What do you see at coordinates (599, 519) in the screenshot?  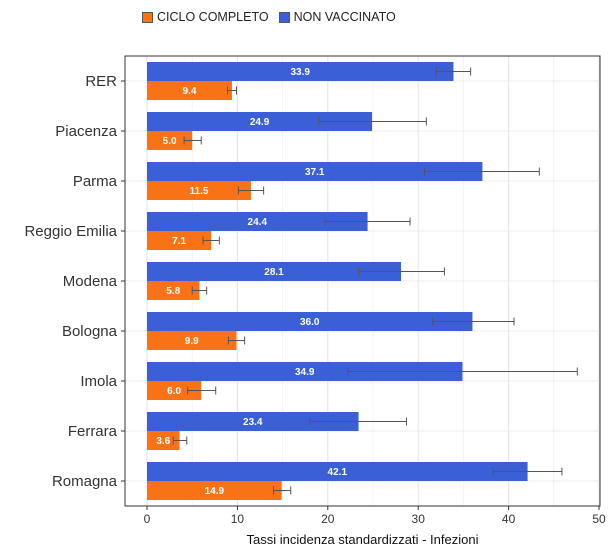 I see `x-tick-label: 50` at bounding box center [599, 519].